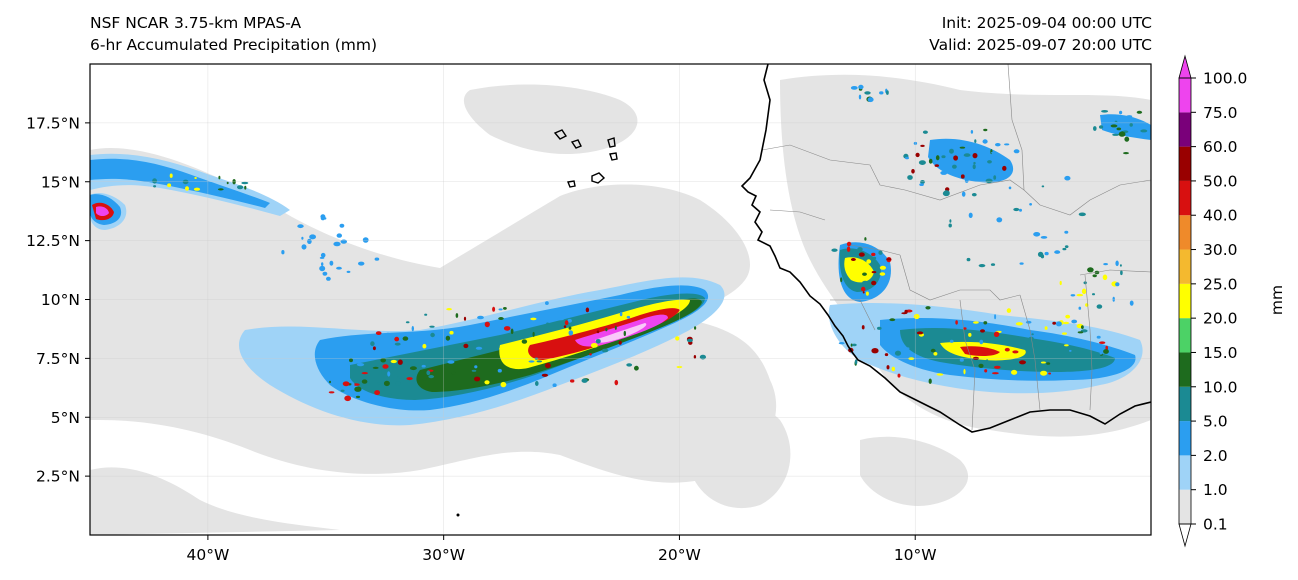 This screenshot has height=580, width=1298. What do you see at coordinates (1040, 45) in the screenshot?
I see `valid-time-label: Valid: 2025-09-07 20:00 UTC` at bounding box center [1040, 45].